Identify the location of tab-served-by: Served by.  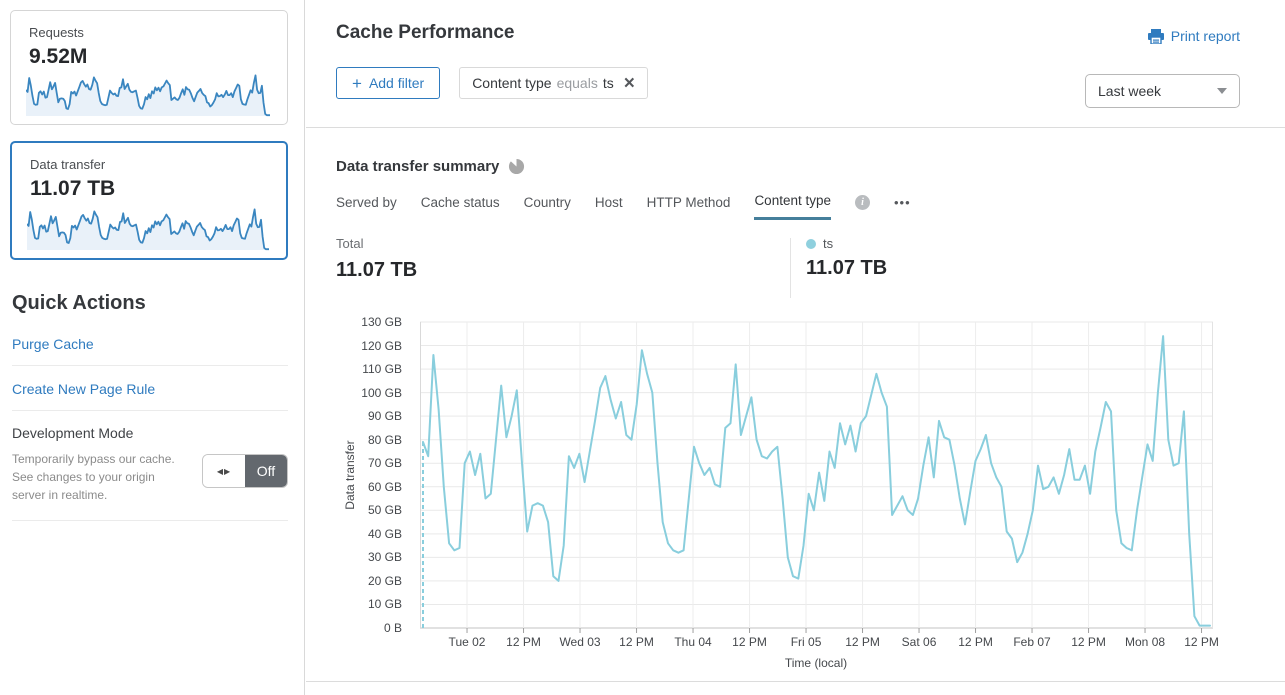
(366, 202).